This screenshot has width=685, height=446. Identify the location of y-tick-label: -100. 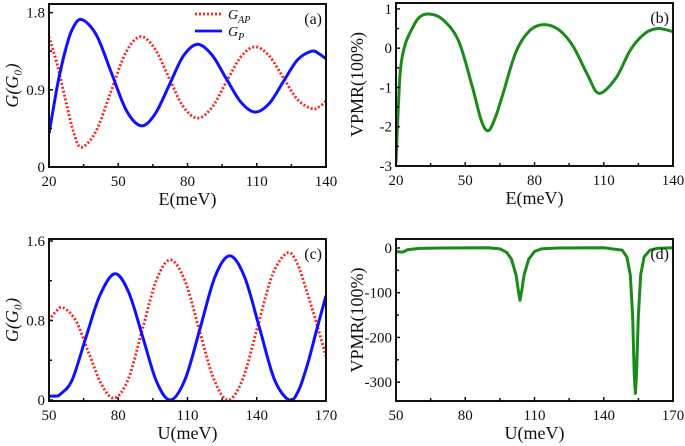
(379, 294).